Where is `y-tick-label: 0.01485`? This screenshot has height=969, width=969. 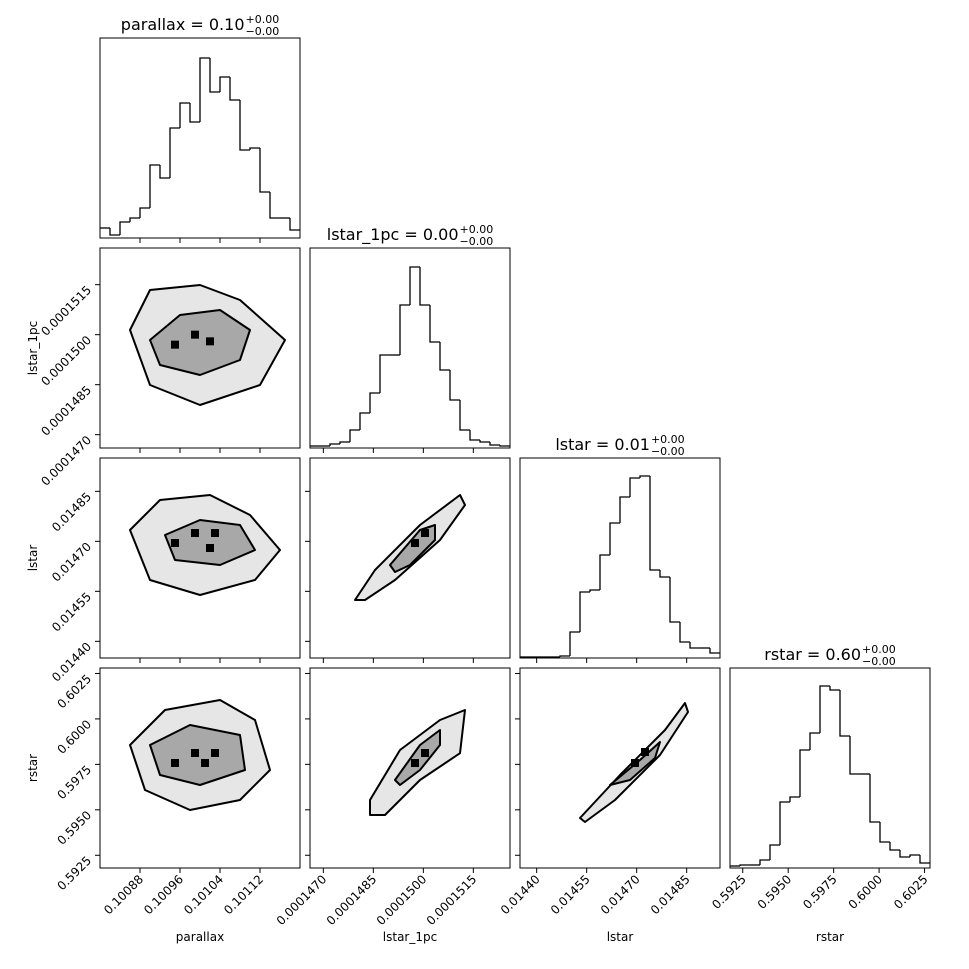
y-tick-label: 0.01485 is located at coordinates (71, 512).